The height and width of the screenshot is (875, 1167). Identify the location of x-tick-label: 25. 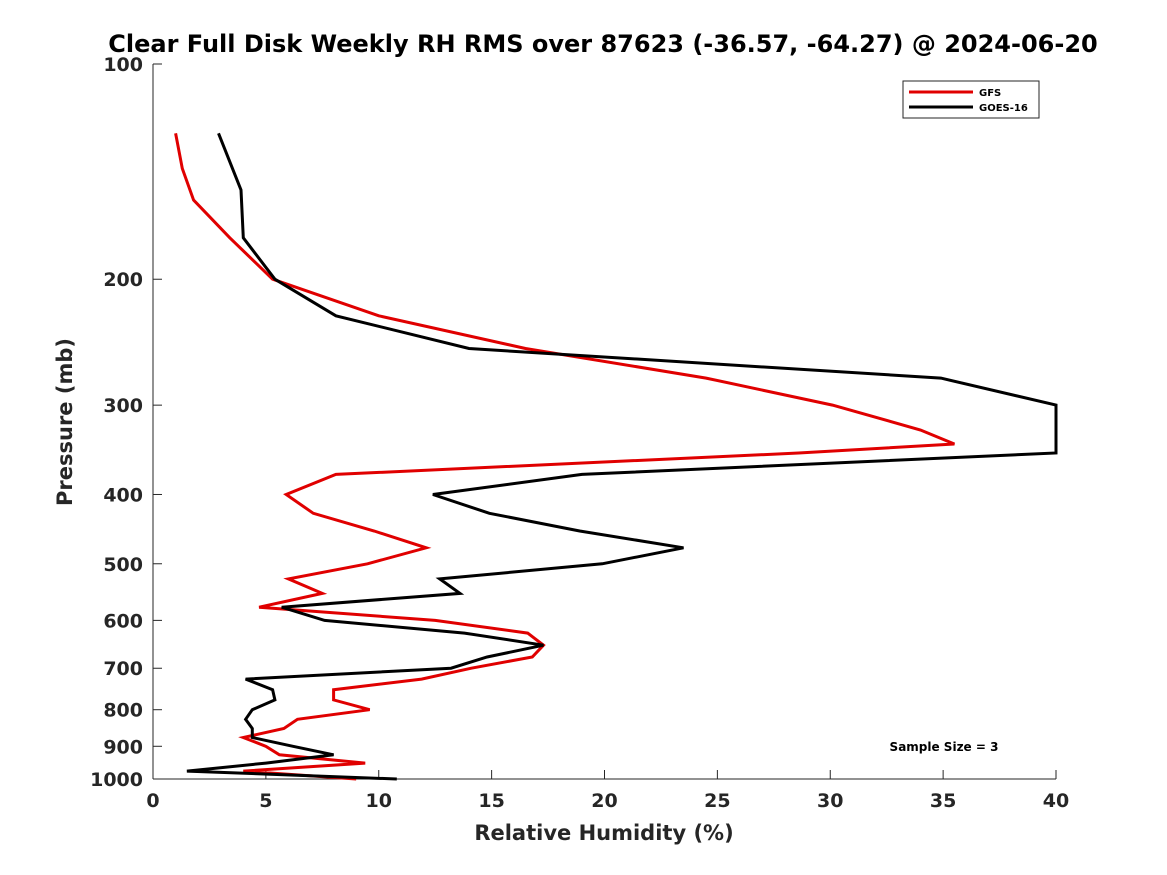
(717, 801).